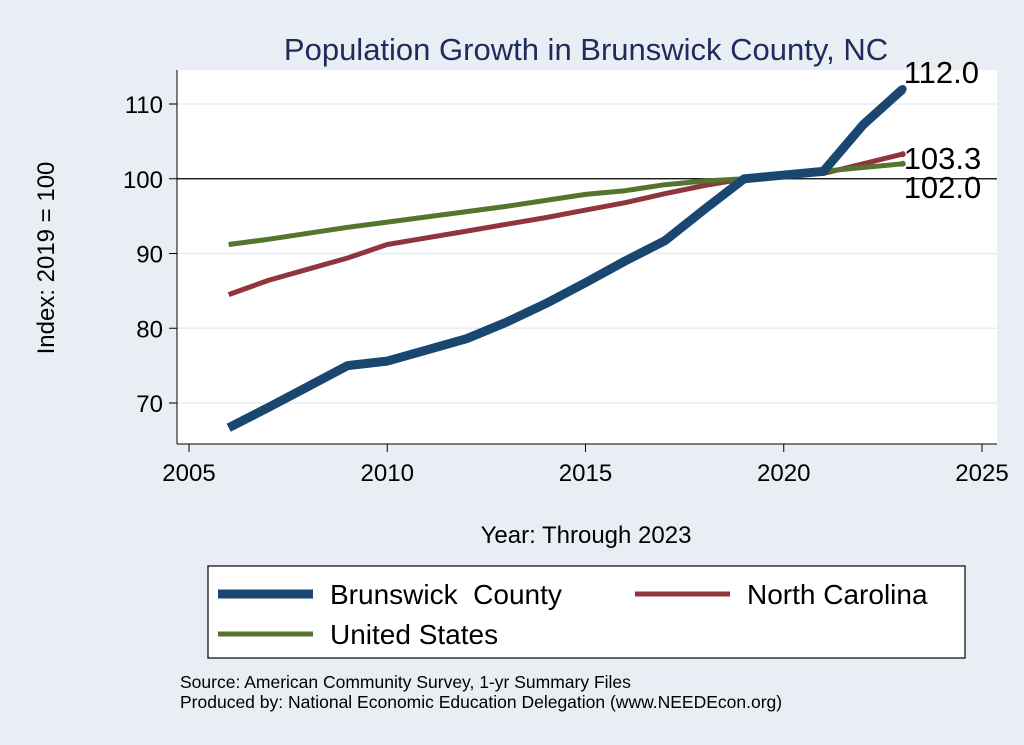 This screenshot has height=745, width=1024. I want to click on x-tick-label: 2010, so click(387, 473).